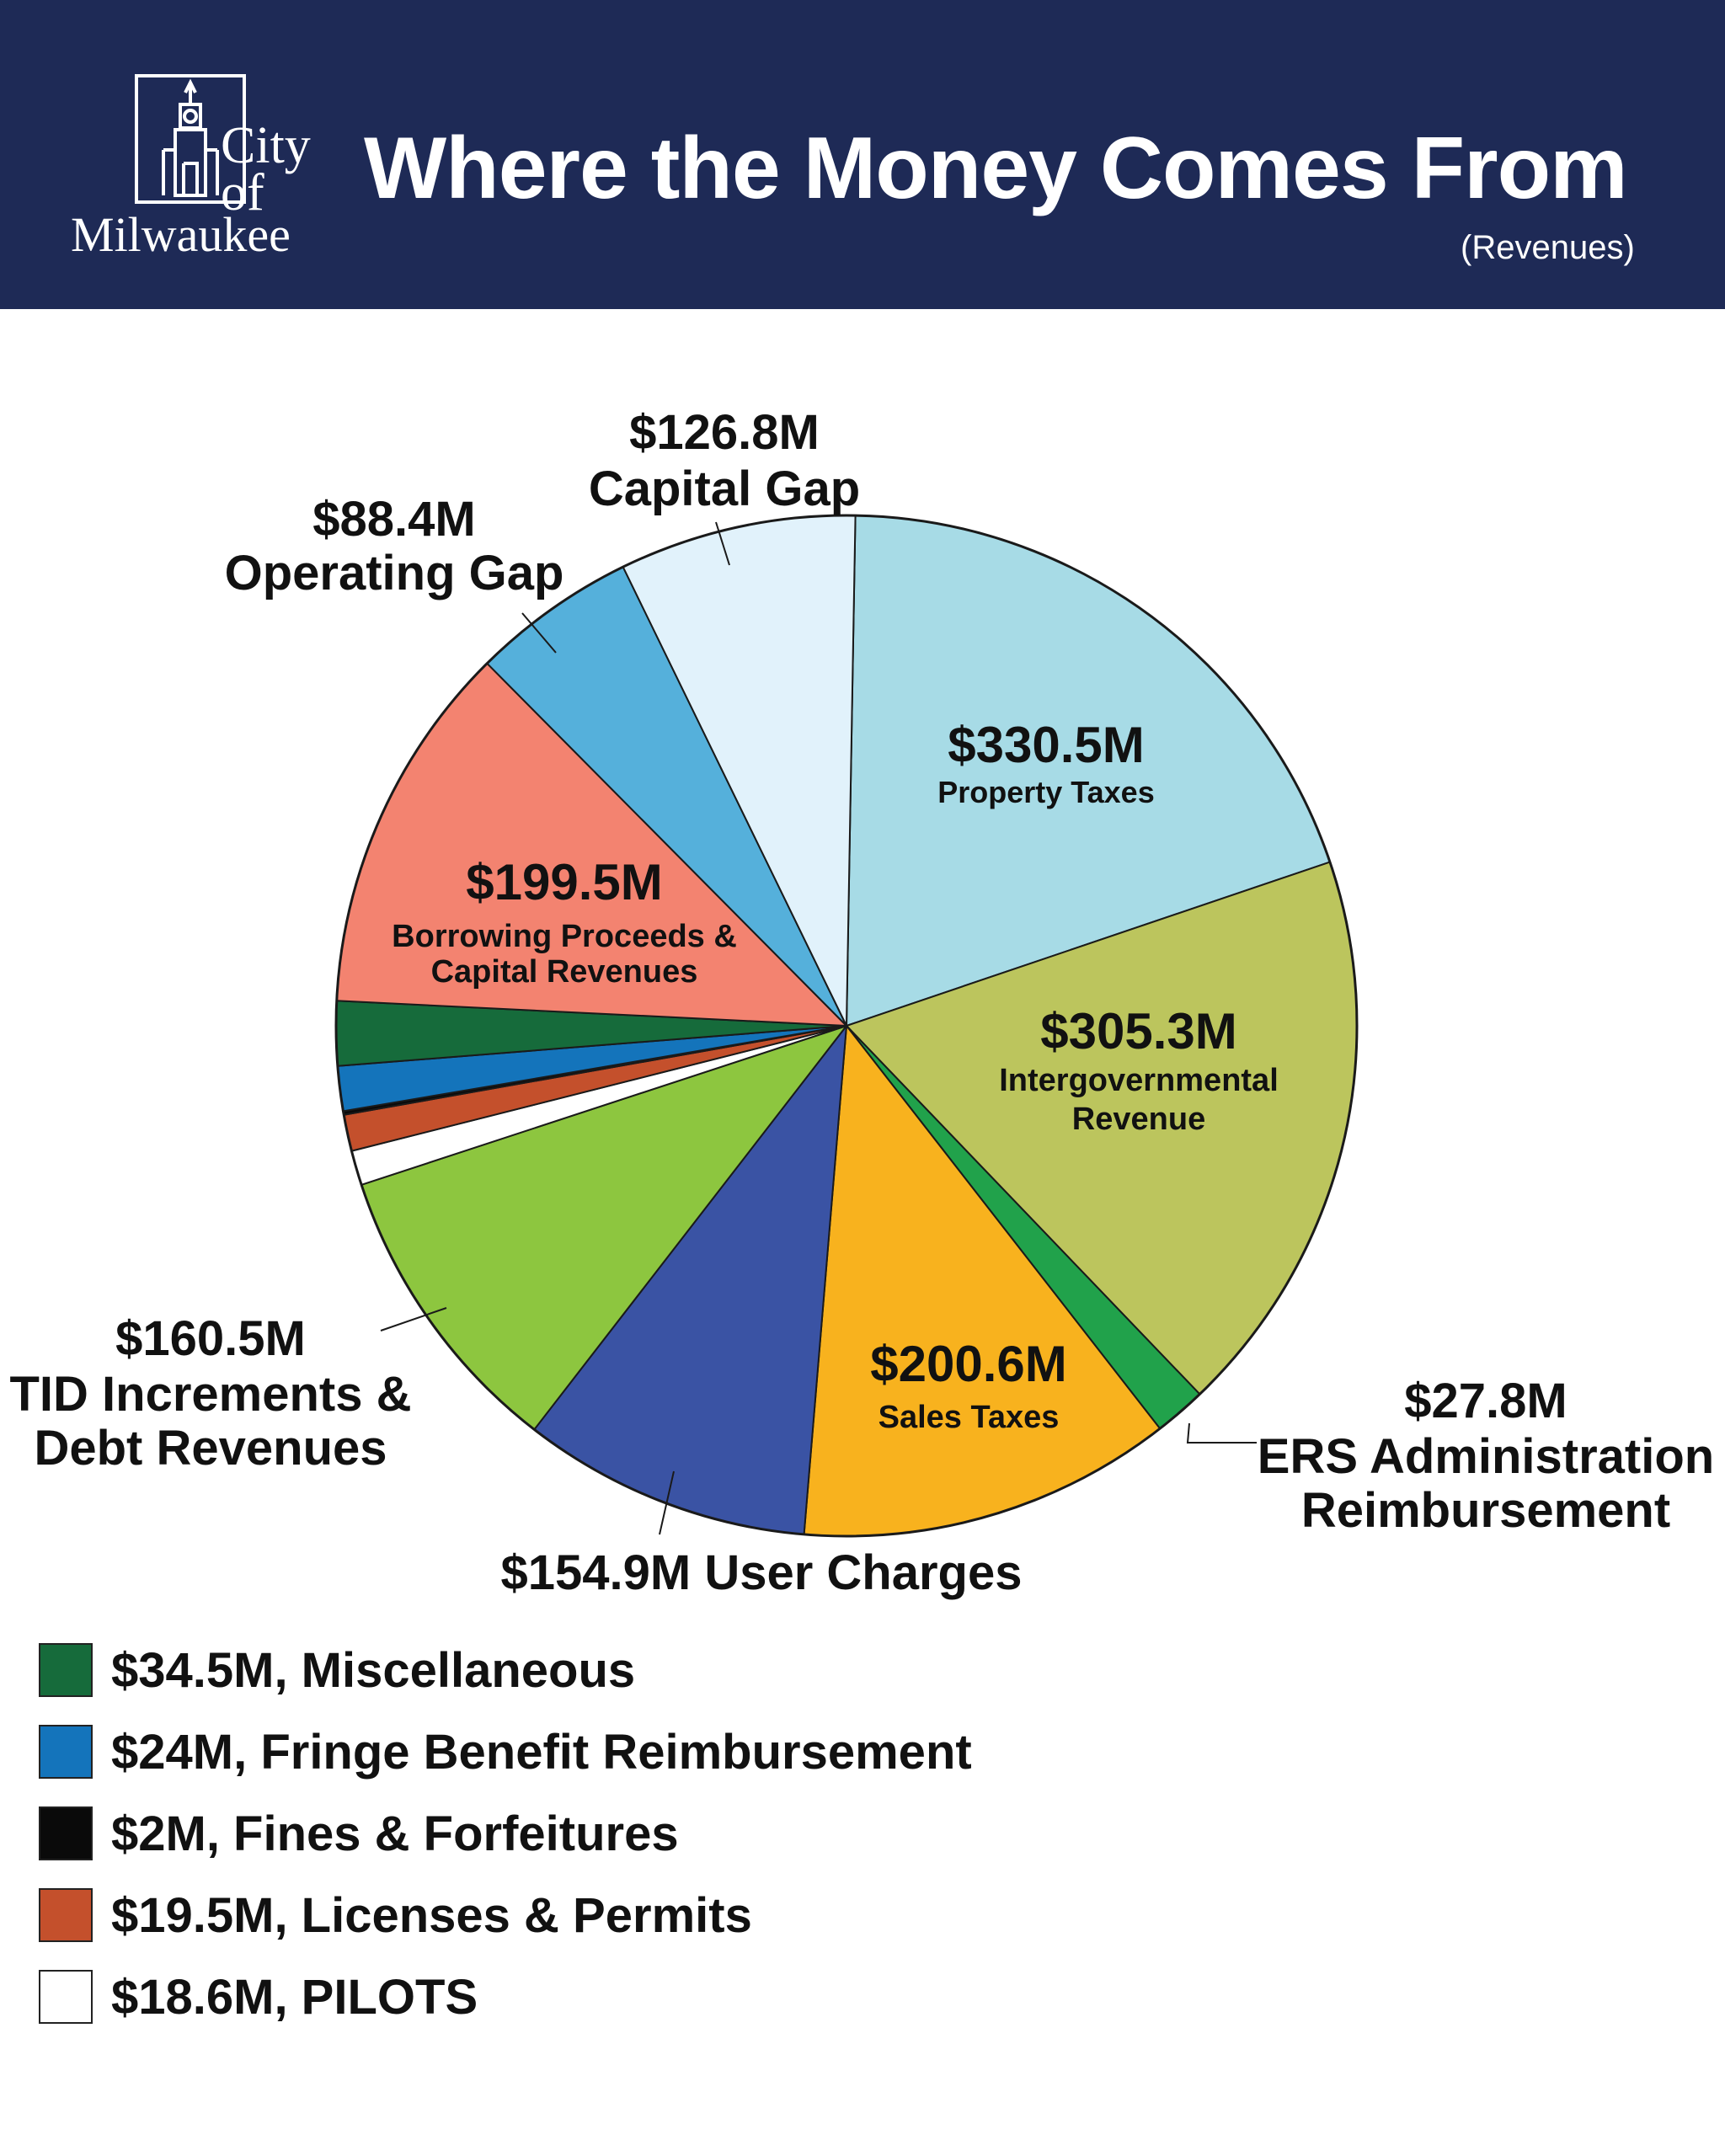 This screenshot has width=1725, height=2156. I want to click on slice-label-user-charges: $154.9M User Charges, so click(762, 1572).